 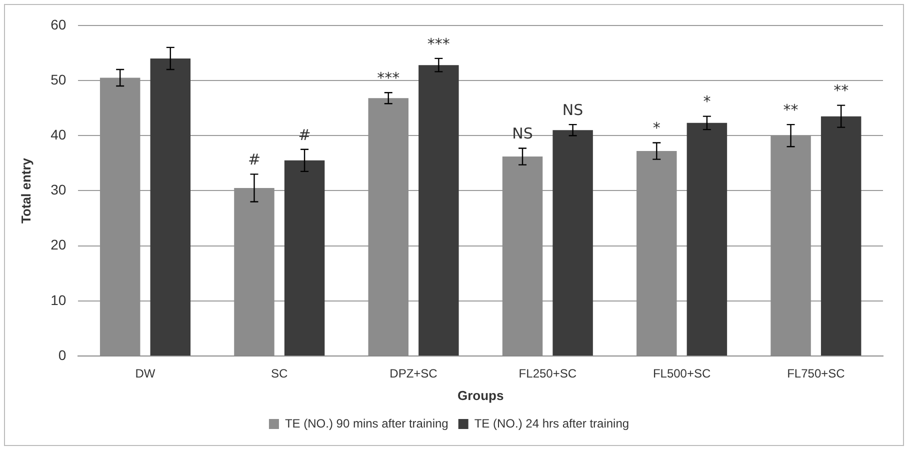 What do you see at coordinates (480, 395) in the screenshot?
I see `x-axis-title: Groups` at bounding box center [480, 395].